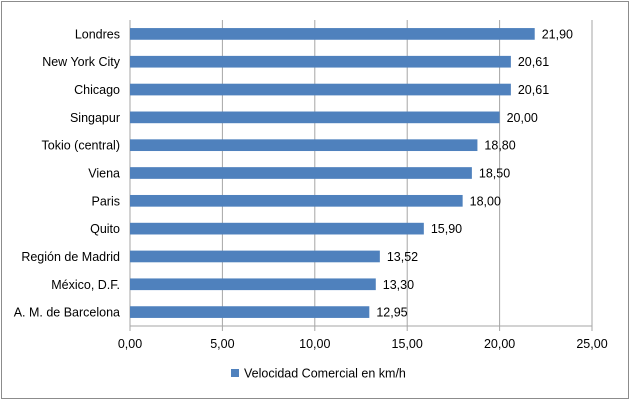 This screenshot has width=632, height=402. Describe the element at coordinates (104, 174) in the screenshot. I see `category-label: Viena` at that location.